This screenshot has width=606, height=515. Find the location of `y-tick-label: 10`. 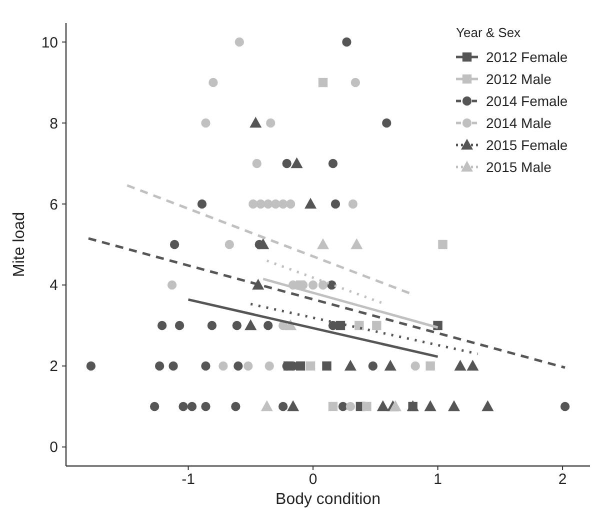

y-tick-label: 10 is located at coordinates (49, 43).